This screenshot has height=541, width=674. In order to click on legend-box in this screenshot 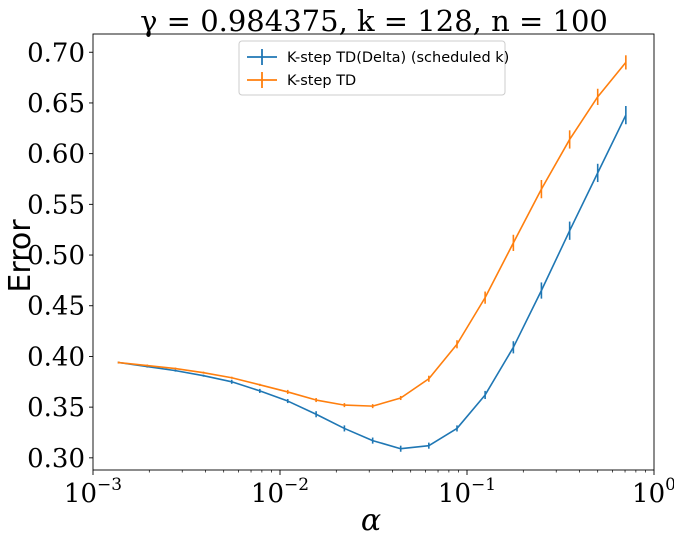, I will do `click(372, 68)`.